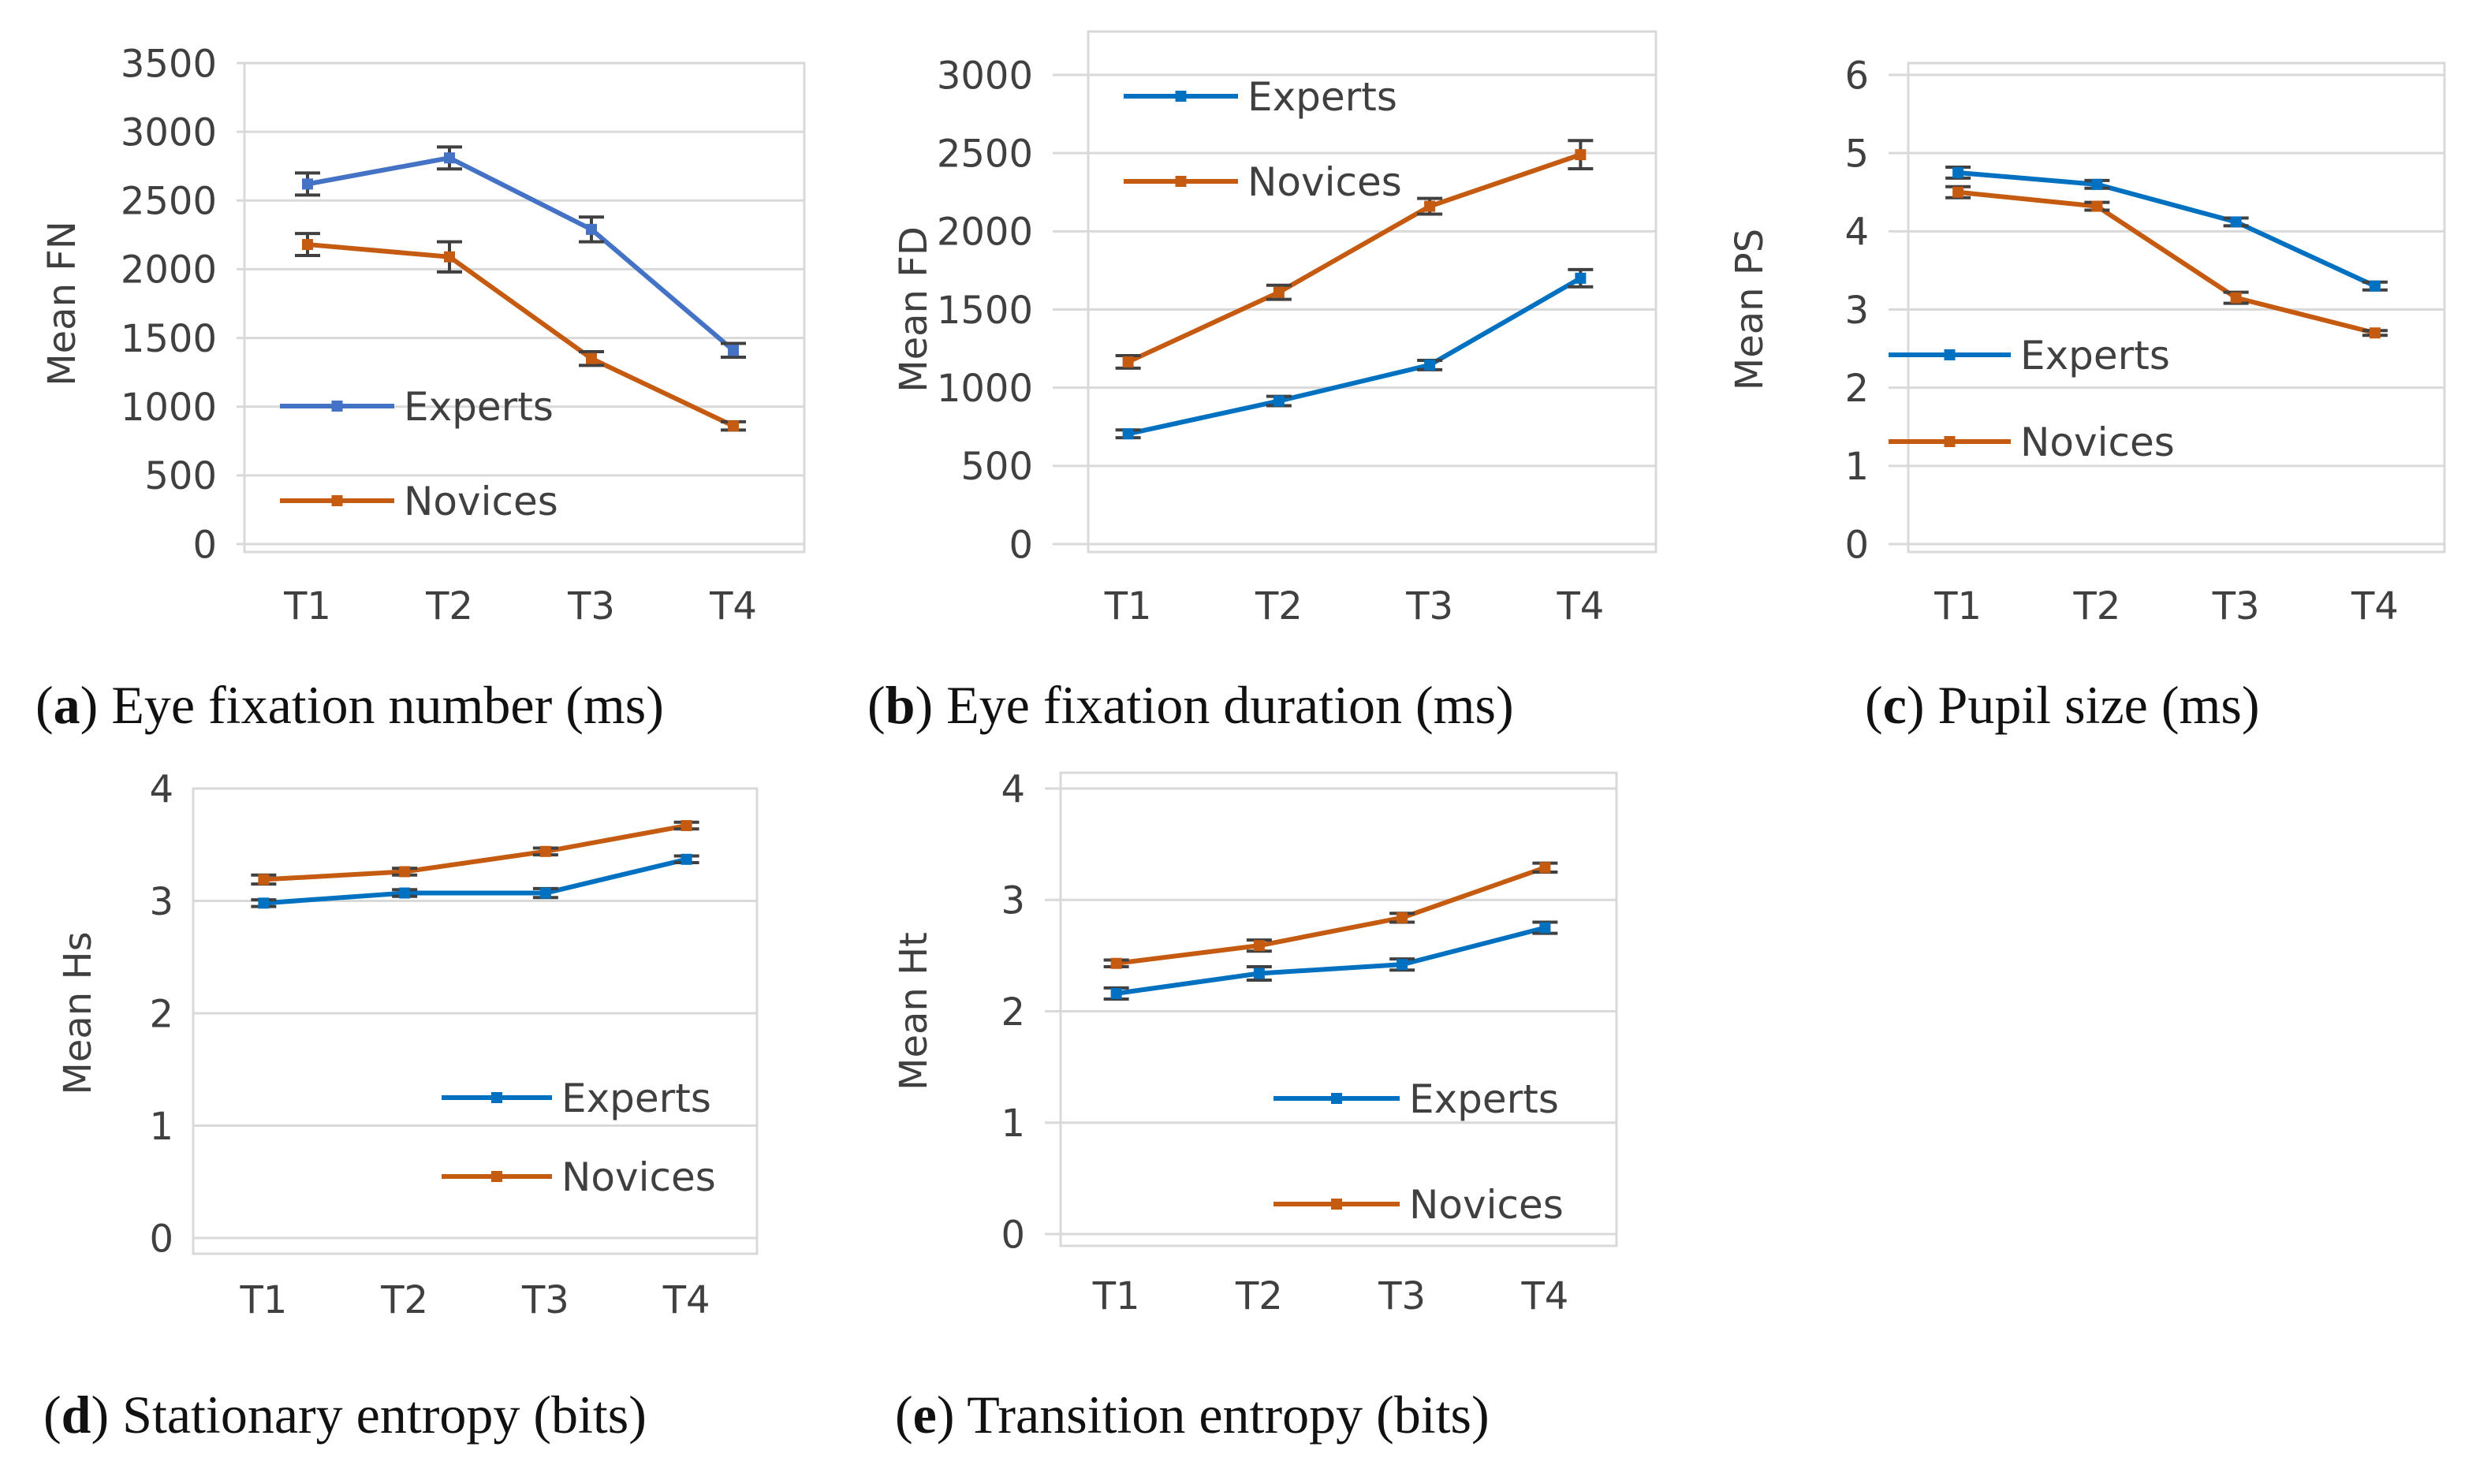 The height and width of the screenshot is (1484, 2491). What do you see at coordinates (1857, 76) in the screenshot?
I see `y-tick-label: 6` at bounding box center [1857, 76].